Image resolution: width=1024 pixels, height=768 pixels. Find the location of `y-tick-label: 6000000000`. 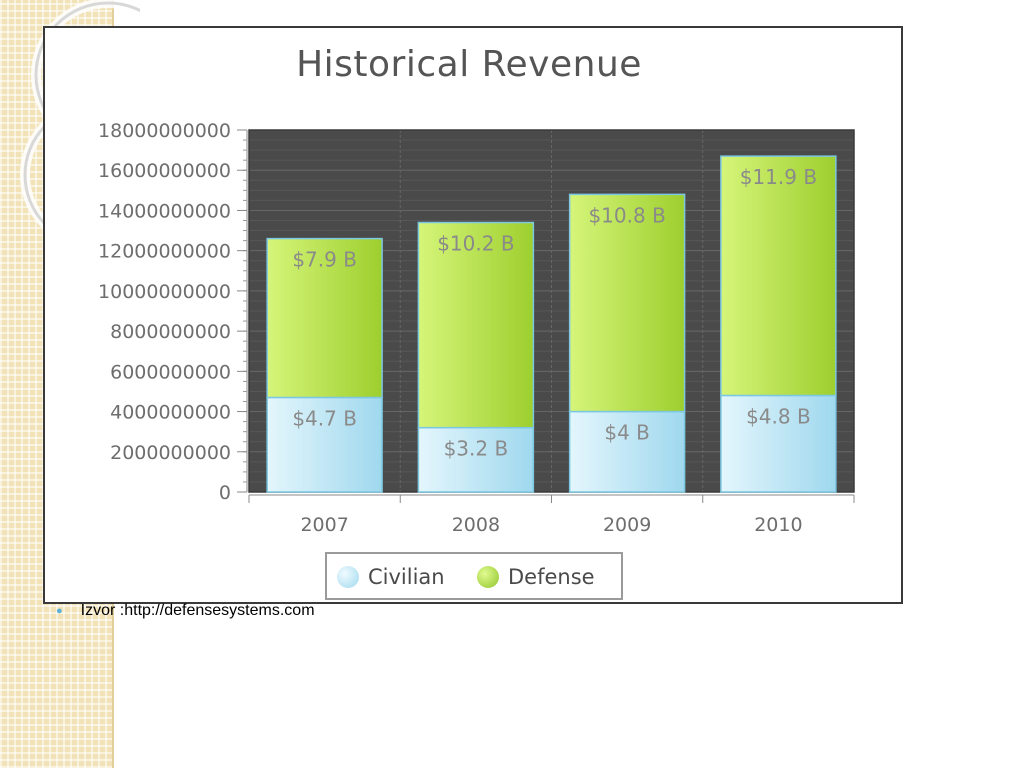

y-tick-label: 6000000000 is located at coordinates (170, 372).